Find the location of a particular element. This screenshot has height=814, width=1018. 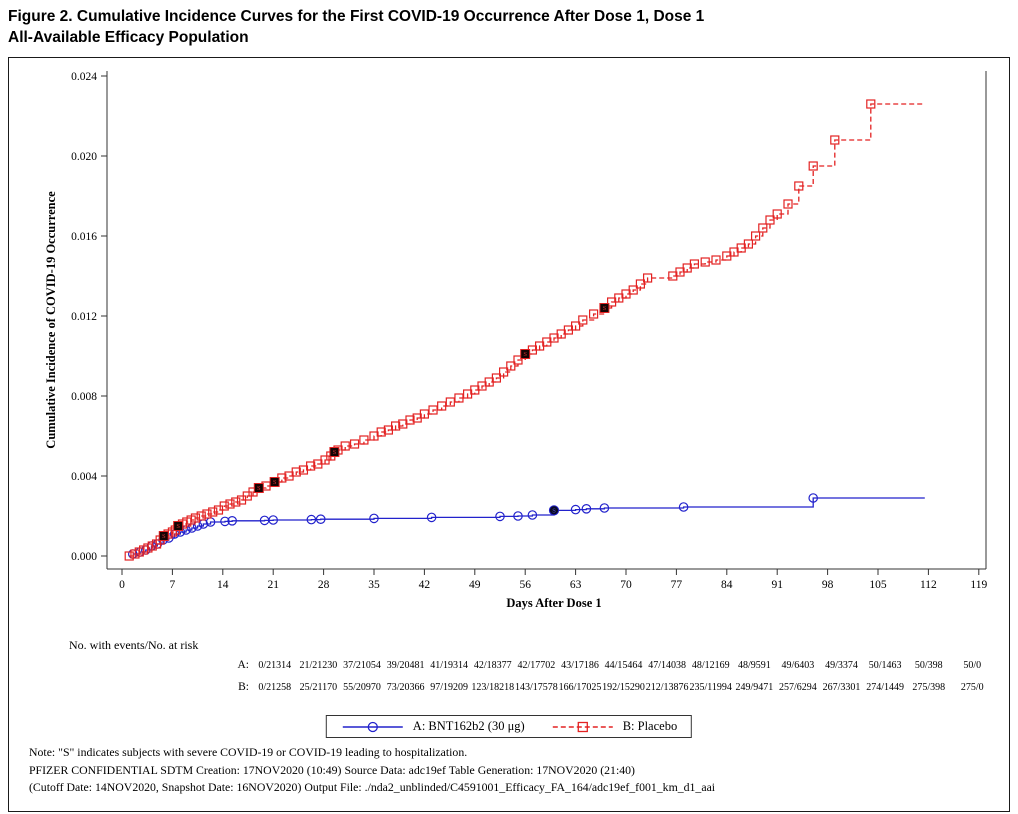

risk-value: 249/9471 is located at coordinates (754, 687).